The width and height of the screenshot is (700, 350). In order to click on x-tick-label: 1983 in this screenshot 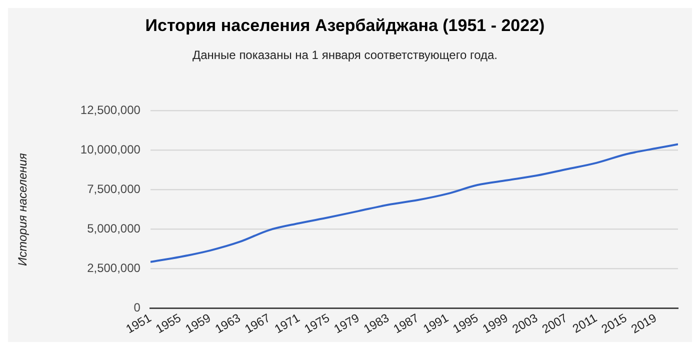, I will do `click(376, 323)`.